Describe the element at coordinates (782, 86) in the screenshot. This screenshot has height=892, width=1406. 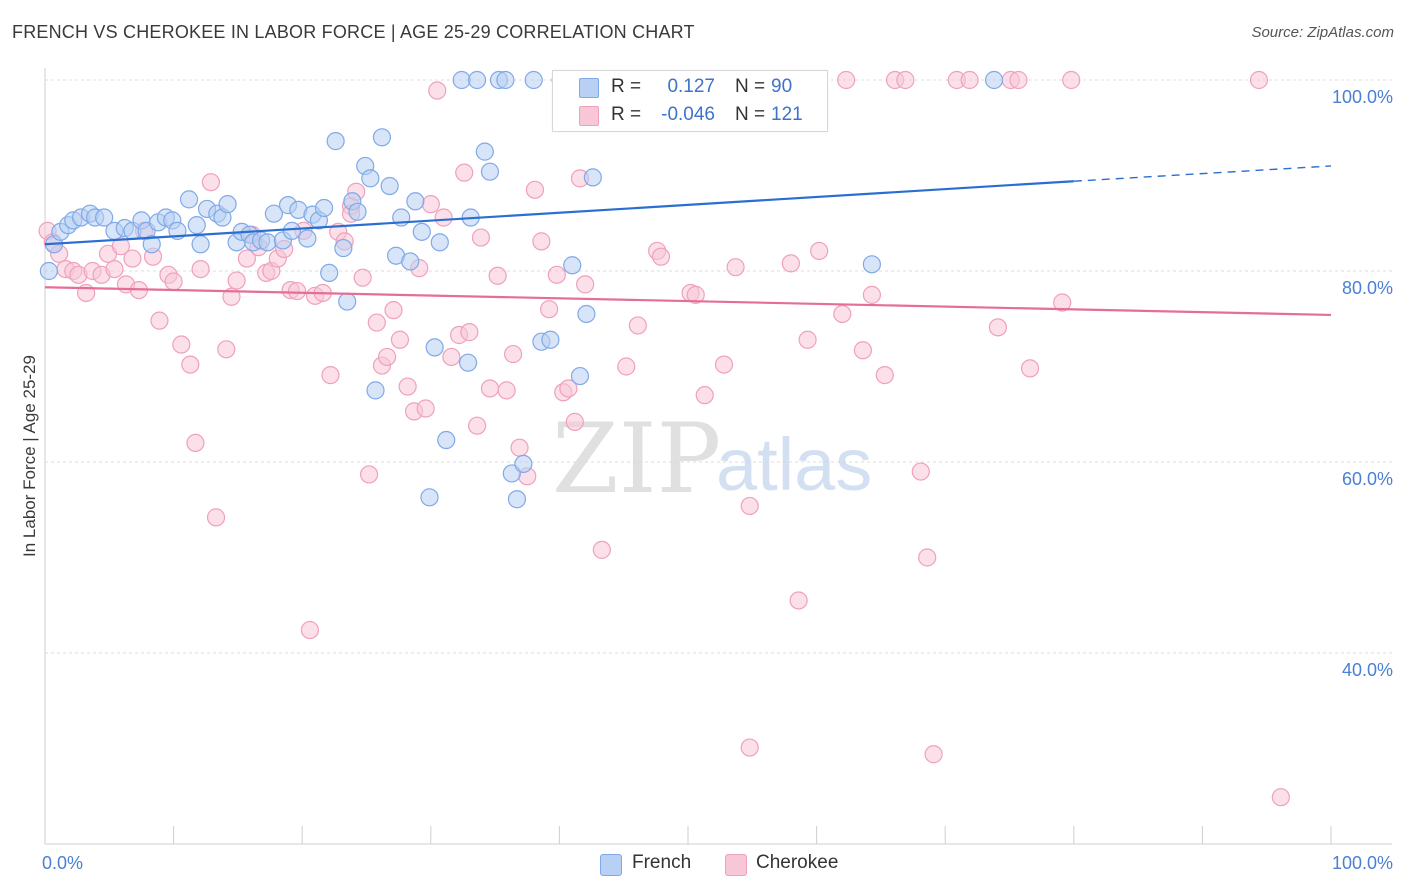
I see `n-value: 90` at that location.